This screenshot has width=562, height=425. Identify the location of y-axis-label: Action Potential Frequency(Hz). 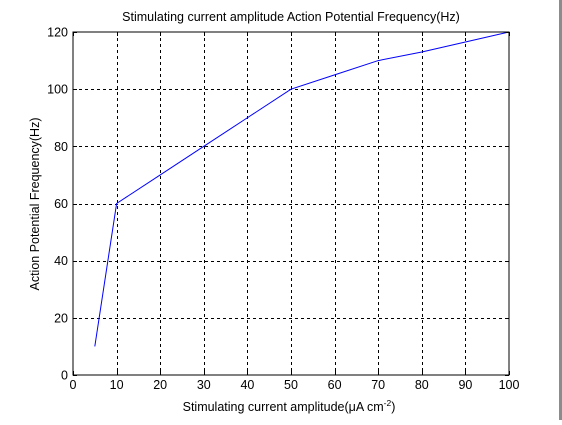
(35, 204).